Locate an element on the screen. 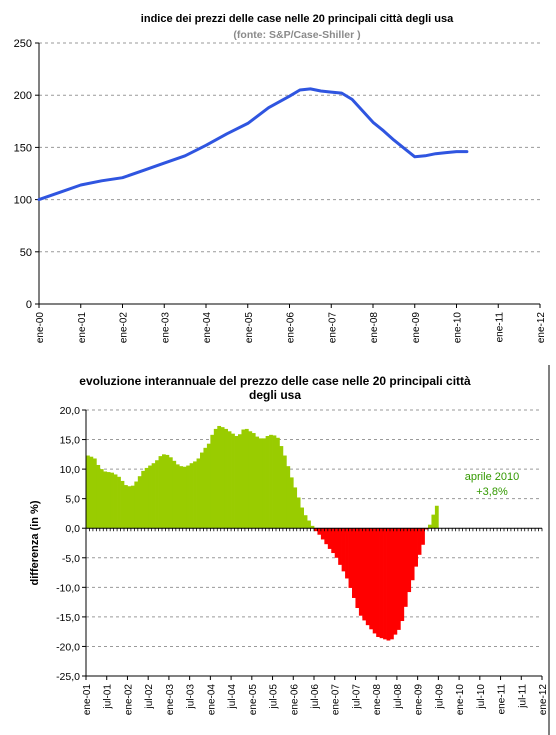 The image size is (556, 735). chart2-x-tick-label: ene-05 is located at coordinates (253, 700).